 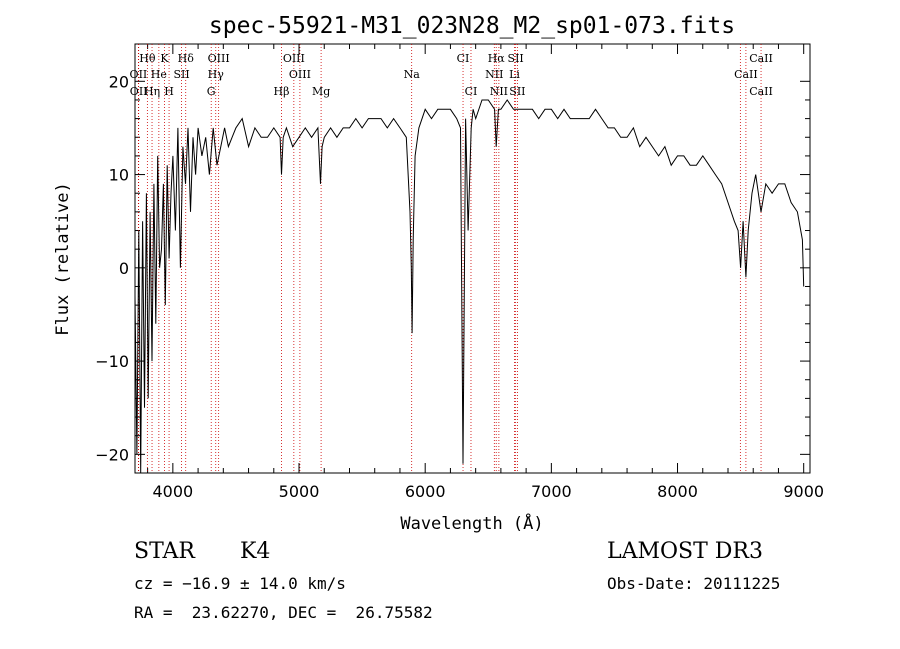 I want to click on x-tick-label: 5000, so click(x=299, y=491).